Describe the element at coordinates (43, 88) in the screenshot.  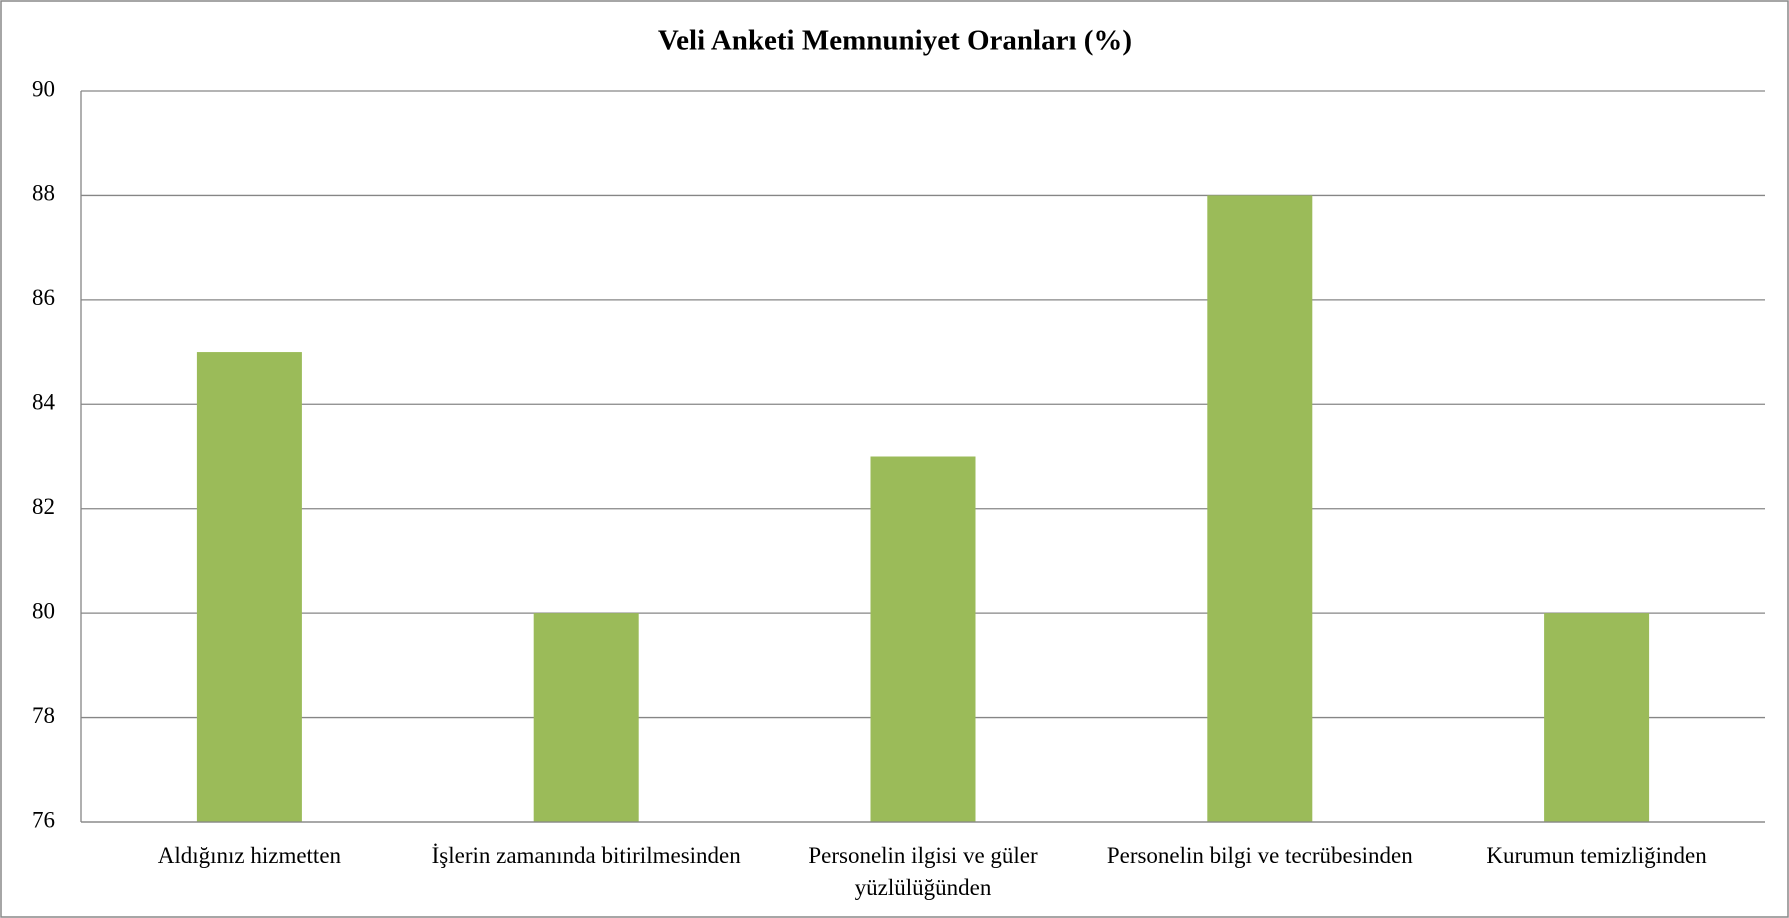
I see `y-tick-label: 90` at that location.